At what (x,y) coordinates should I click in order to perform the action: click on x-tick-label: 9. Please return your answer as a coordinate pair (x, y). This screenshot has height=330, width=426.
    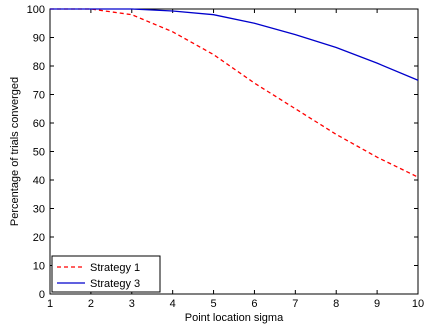
    Looking at the image, I should click on (377, 304).